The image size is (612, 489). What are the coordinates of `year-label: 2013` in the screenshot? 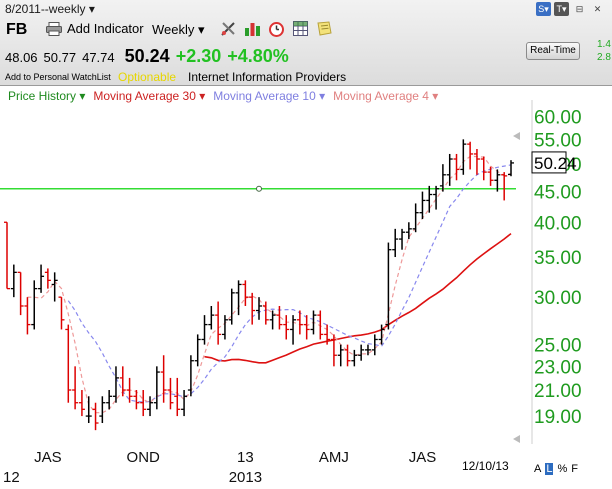 It's located at (245, 477).